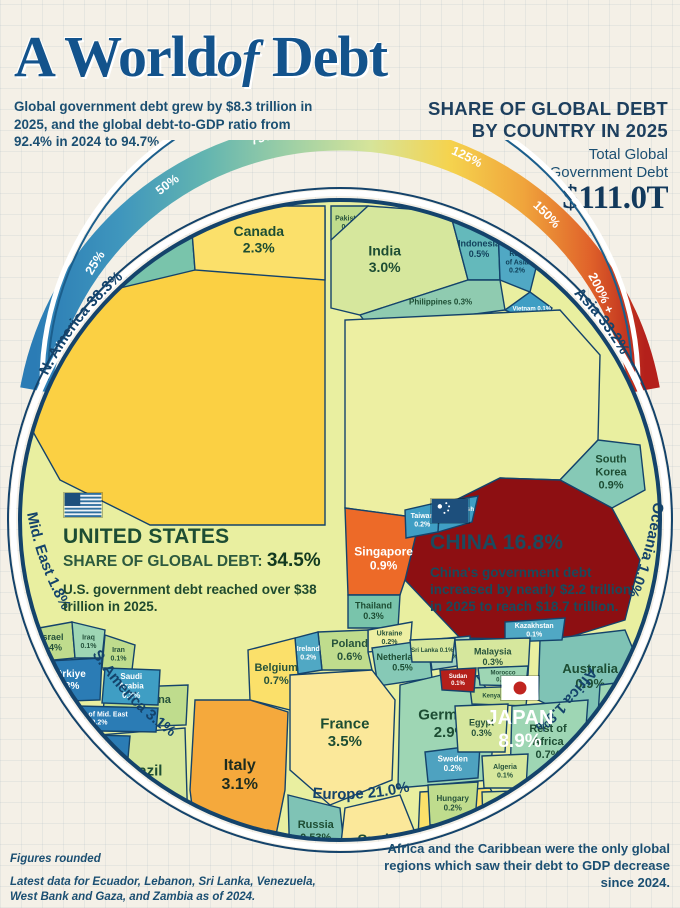  What do you see at coordinates (628, 154) in the screenshot?
I see `total-debt-label-line1: Total Global` at bounding box center [628, 154].